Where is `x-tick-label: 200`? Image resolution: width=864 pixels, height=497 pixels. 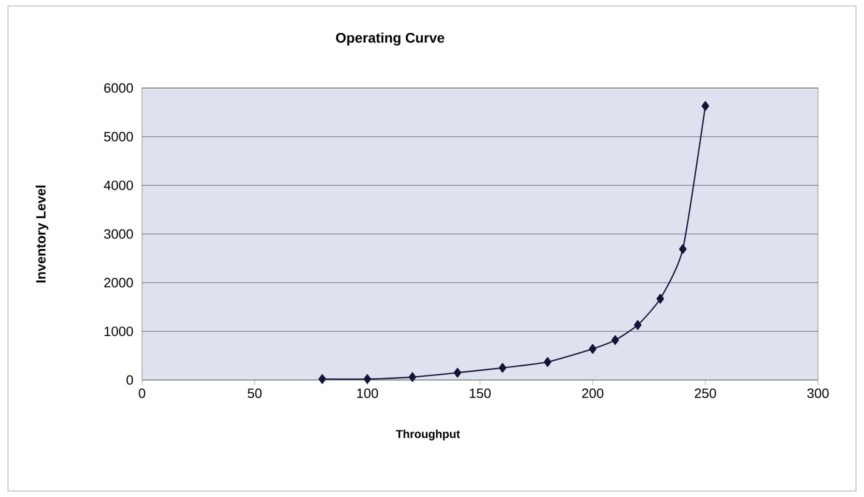 x-tick-label: 200 is located at coordinates (593, 393).